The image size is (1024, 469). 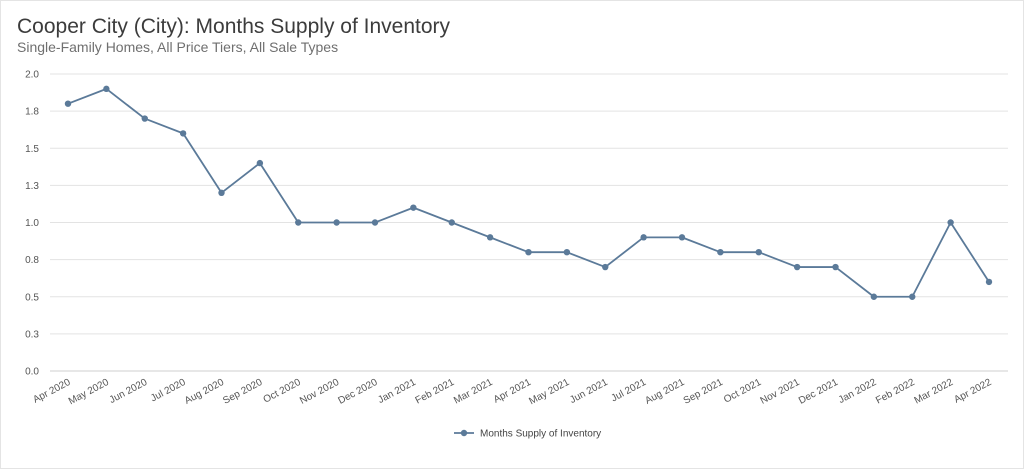 What do you see at coordinates (397, 391) in the screenshot?
I see `x-tick-label: Jan 2021` at bounding box center [397, 391].